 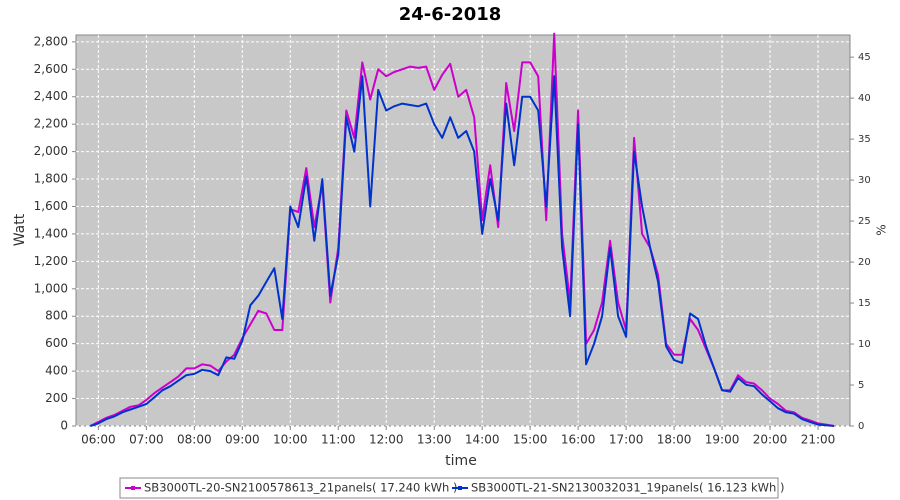 I want to click on y2-axis-label: %, so click(x=882, y=229).